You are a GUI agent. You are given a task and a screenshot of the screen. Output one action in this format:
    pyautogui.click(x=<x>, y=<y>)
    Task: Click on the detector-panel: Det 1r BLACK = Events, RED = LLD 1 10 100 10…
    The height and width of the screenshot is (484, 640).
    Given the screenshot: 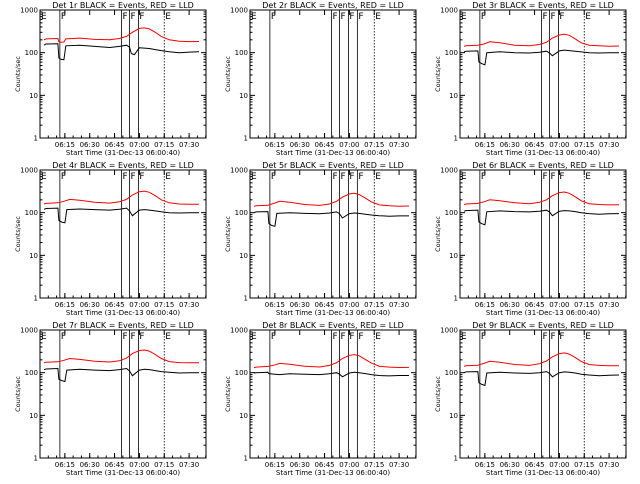 What is the action you would take?
    pyautogui.click(x=110, y=79)
    